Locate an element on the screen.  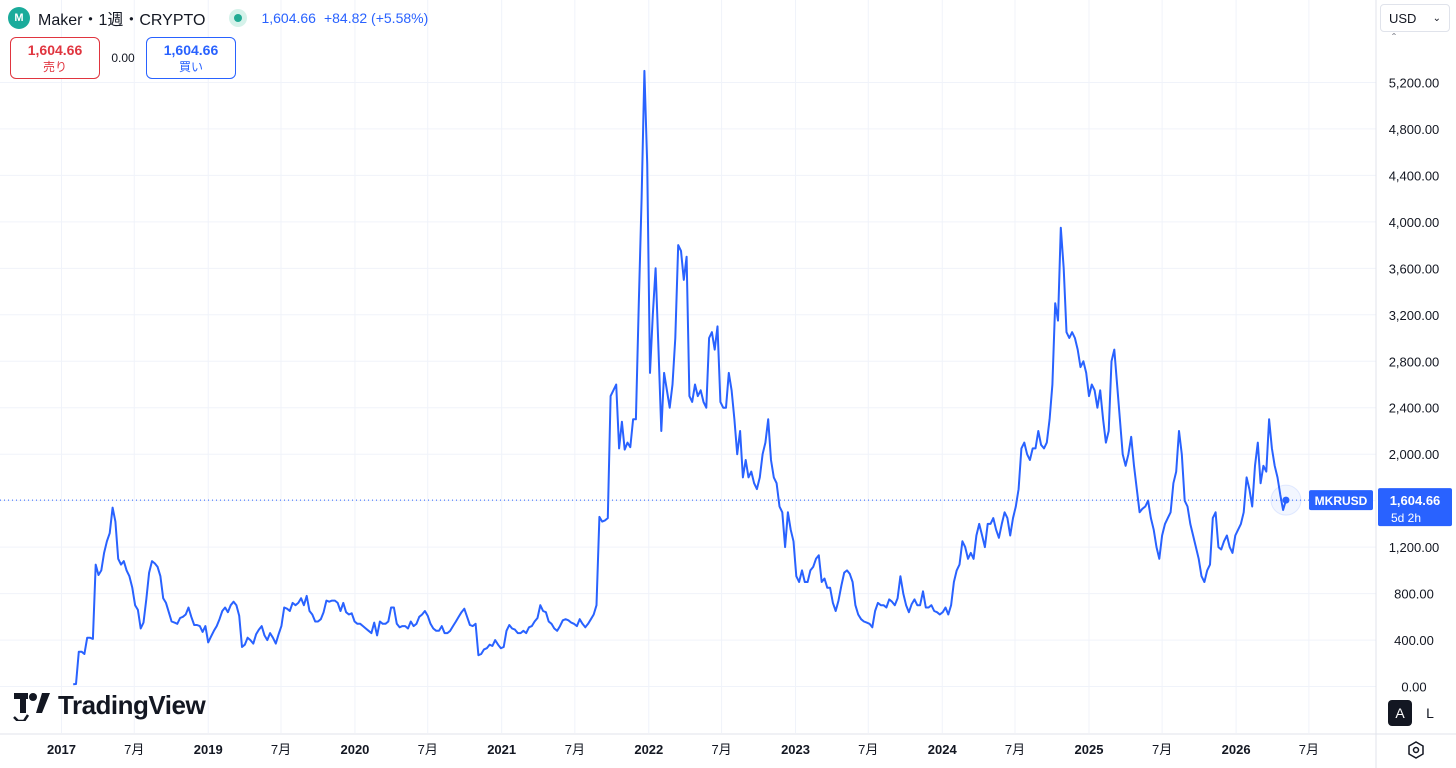
spread-value: 0.00 is located at coordinates (123, 58).